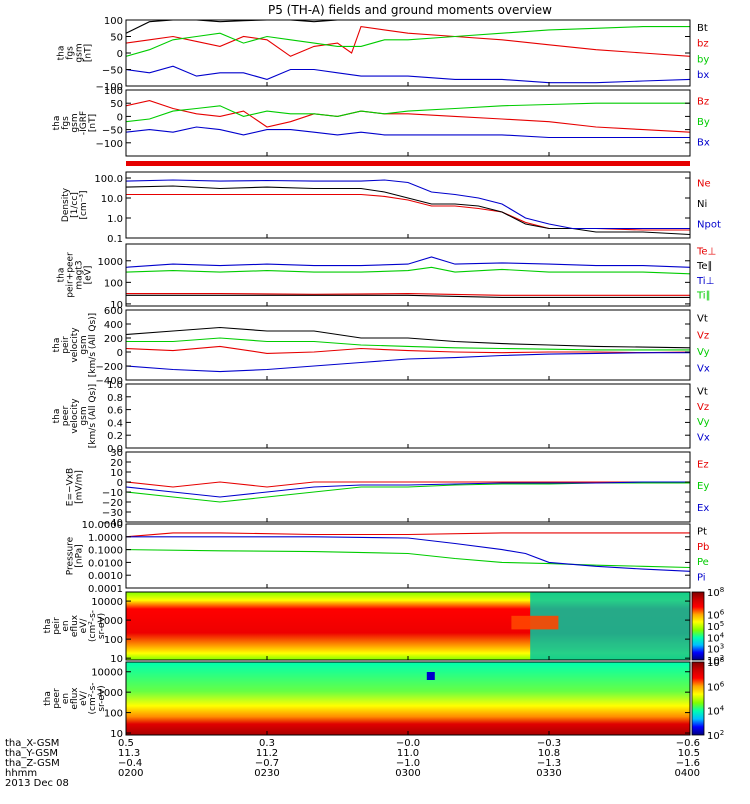  I want to click on y-tick-label: −400, so click(109, 381).